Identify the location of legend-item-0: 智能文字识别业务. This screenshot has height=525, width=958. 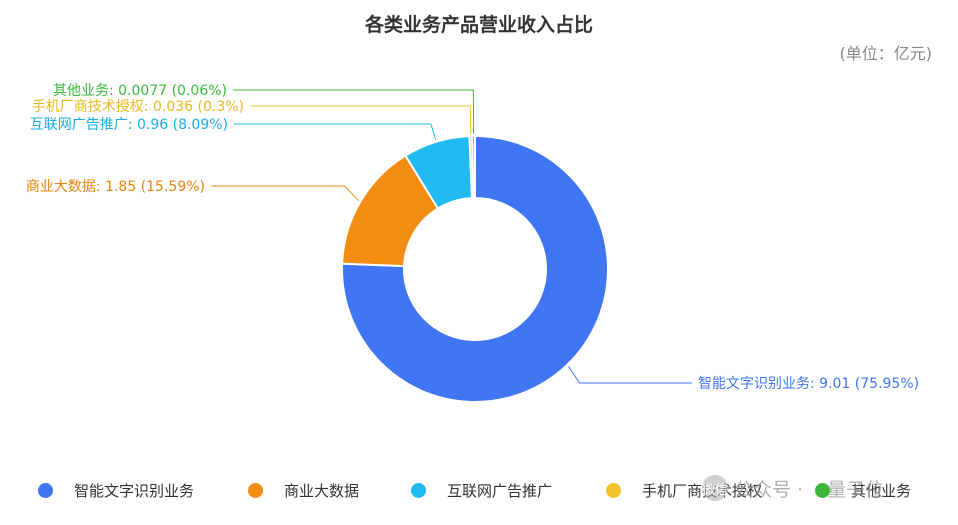
(116, 490).